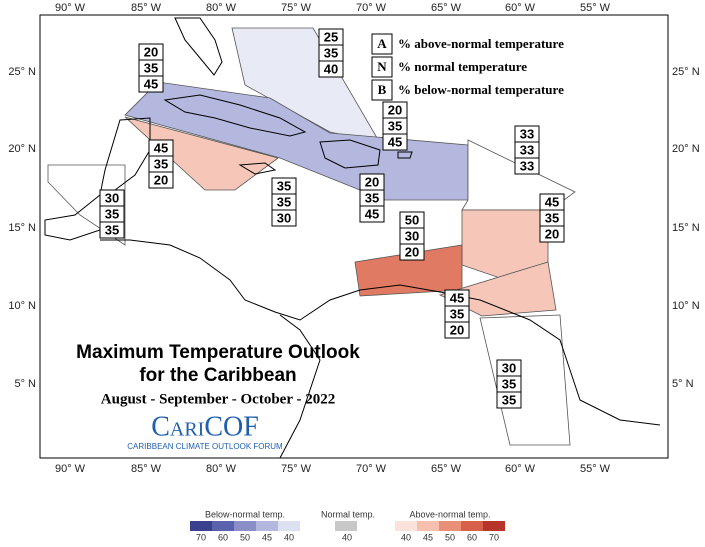  I want to click on logo: CariCOF, so click(205, 426).